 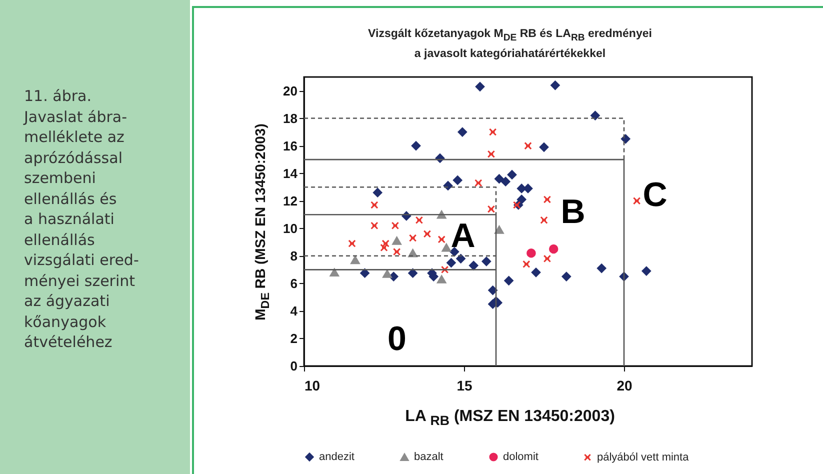 I want to click on x-tick-label: 15, so click(x=464, y=386).